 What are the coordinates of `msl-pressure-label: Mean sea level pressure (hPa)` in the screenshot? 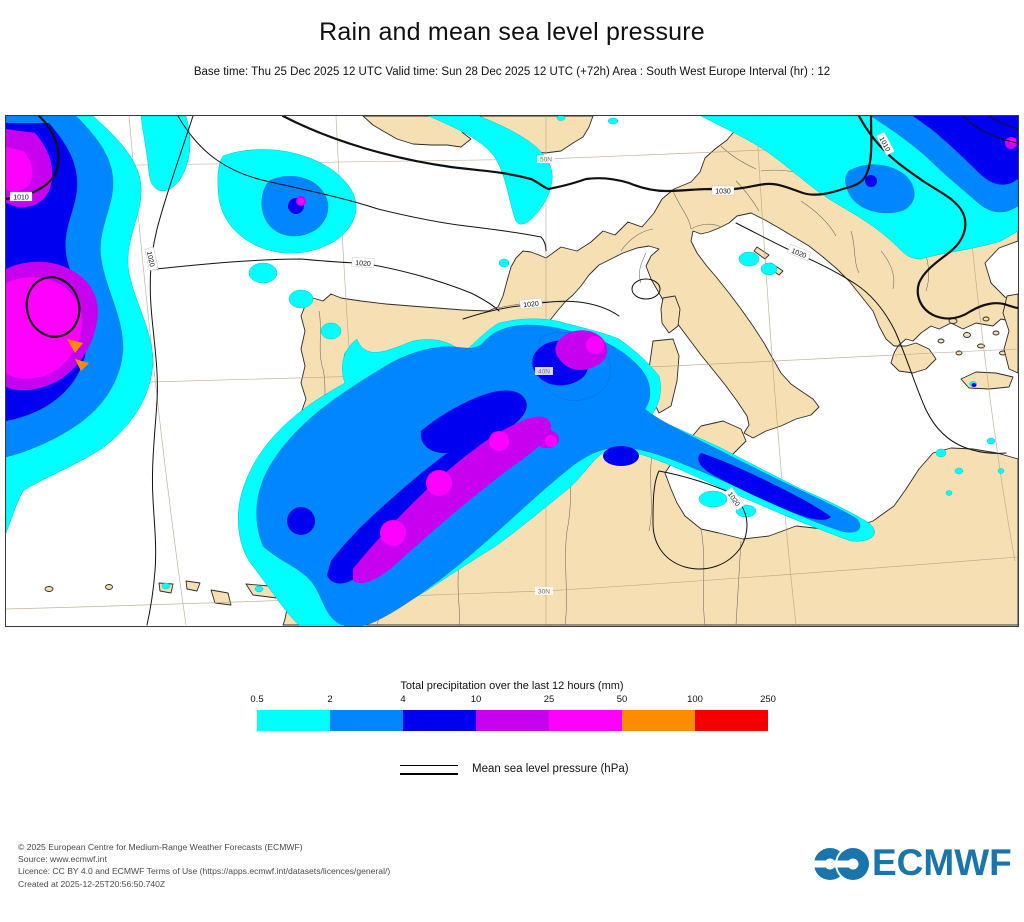 It's located at (550, 769).